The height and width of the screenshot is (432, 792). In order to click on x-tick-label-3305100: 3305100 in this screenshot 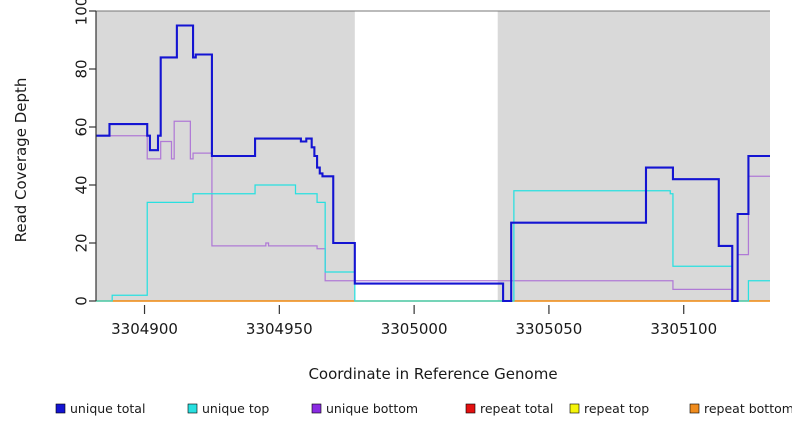, I will do `click(683, 329)`.